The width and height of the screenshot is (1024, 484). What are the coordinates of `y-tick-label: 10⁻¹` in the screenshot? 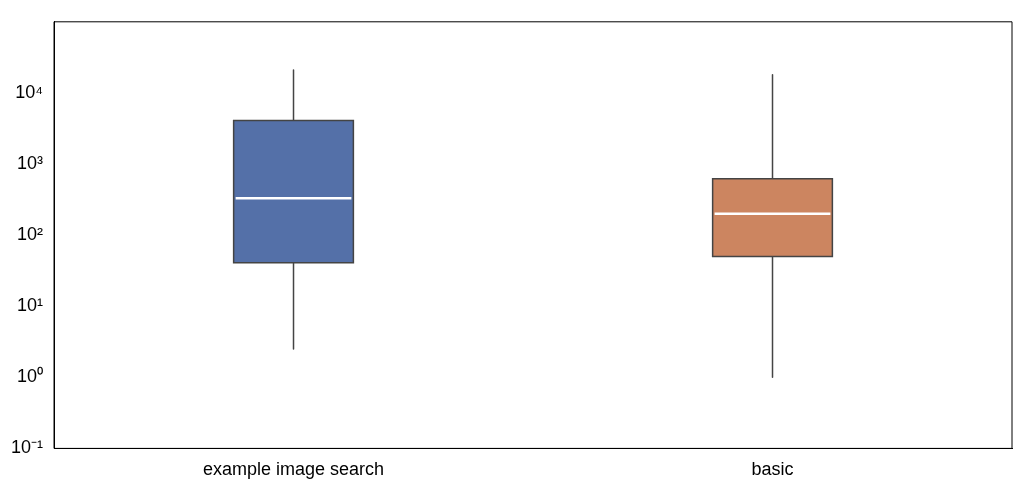 It's located at (27, 447).